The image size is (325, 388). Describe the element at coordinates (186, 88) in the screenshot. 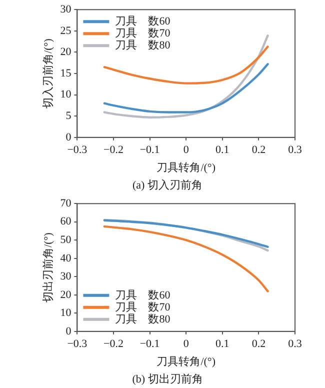

I see `line-series` at that location.